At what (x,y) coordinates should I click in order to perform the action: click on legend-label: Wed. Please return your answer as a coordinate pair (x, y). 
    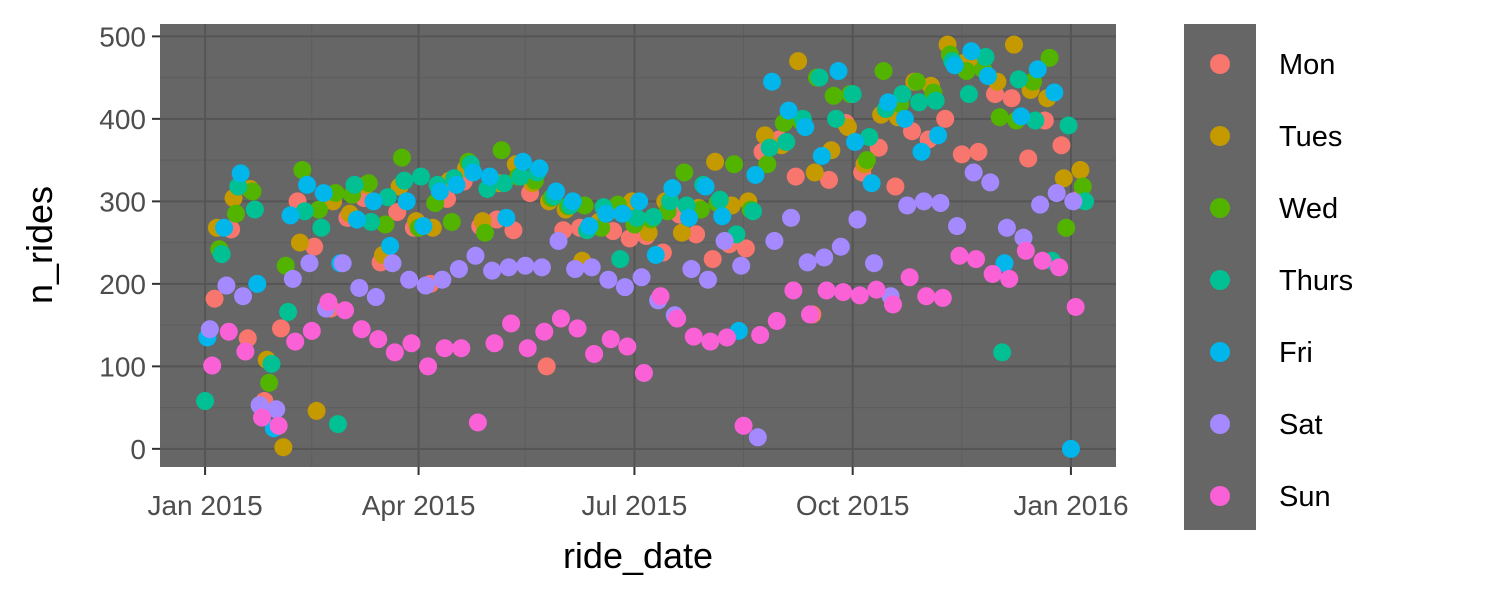
    Looking at the image, I should click on (1308, 209).